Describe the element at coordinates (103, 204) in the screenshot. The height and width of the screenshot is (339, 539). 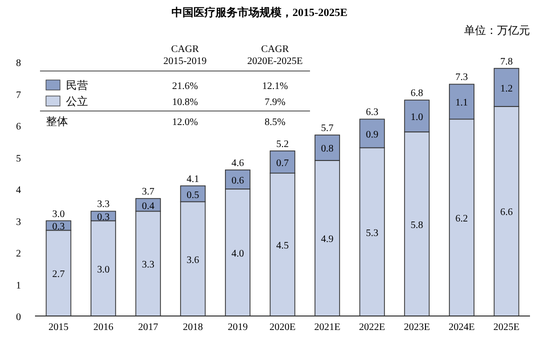
I see `total-label: 3.3` at that location.